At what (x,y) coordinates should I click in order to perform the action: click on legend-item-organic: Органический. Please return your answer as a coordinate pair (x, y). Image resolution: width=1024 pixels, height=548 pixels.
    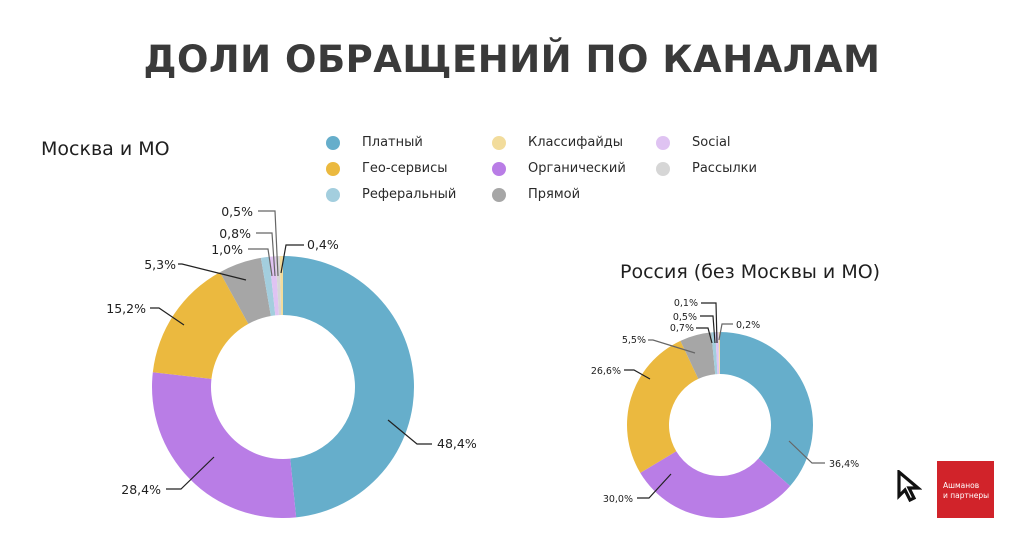
    Looking at the image, I should click on (559, 168).